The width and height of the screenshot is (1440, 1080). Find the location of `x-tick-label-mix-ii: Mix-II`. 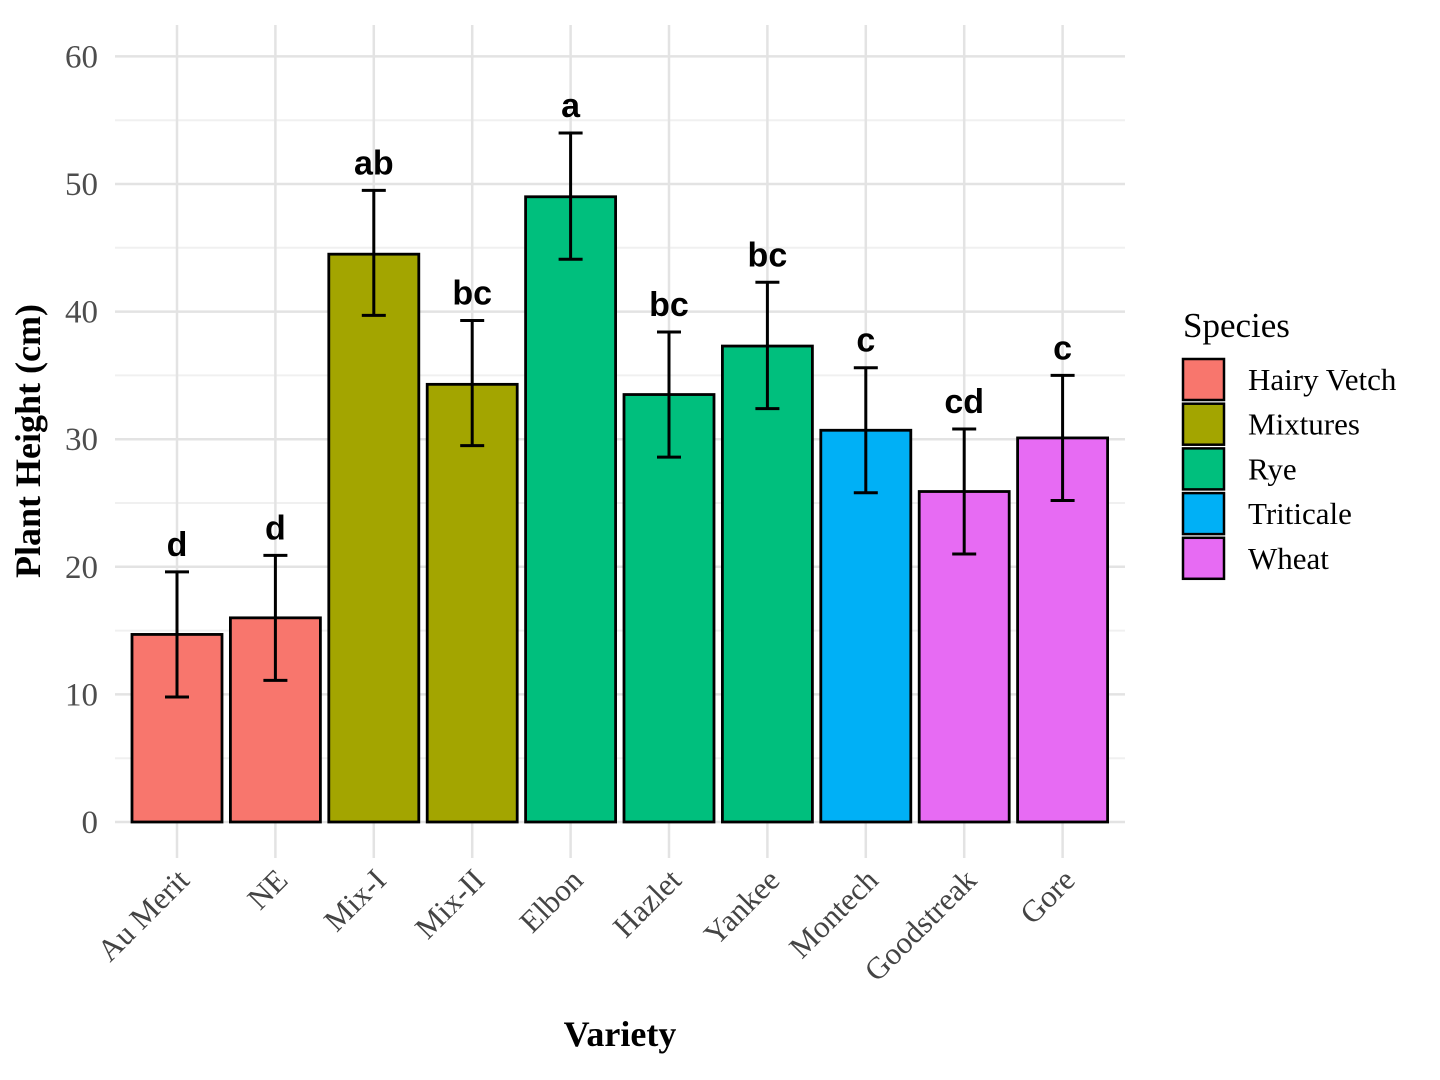

x-tick-label-mix-ii: Mix-II is located at coordinates (449, 903).